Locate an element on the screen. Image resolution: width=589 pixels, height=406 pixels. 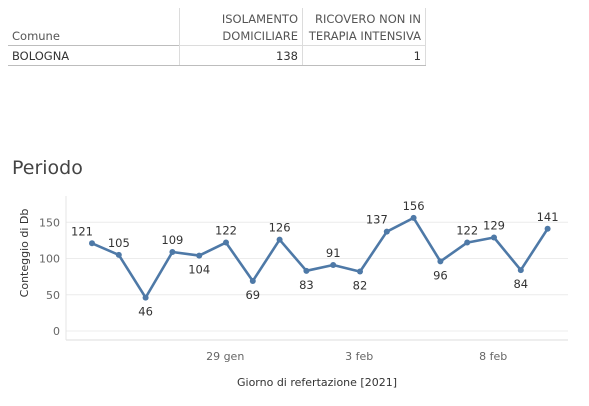
chart-title: Periodo is located at coordinates (47, 168).